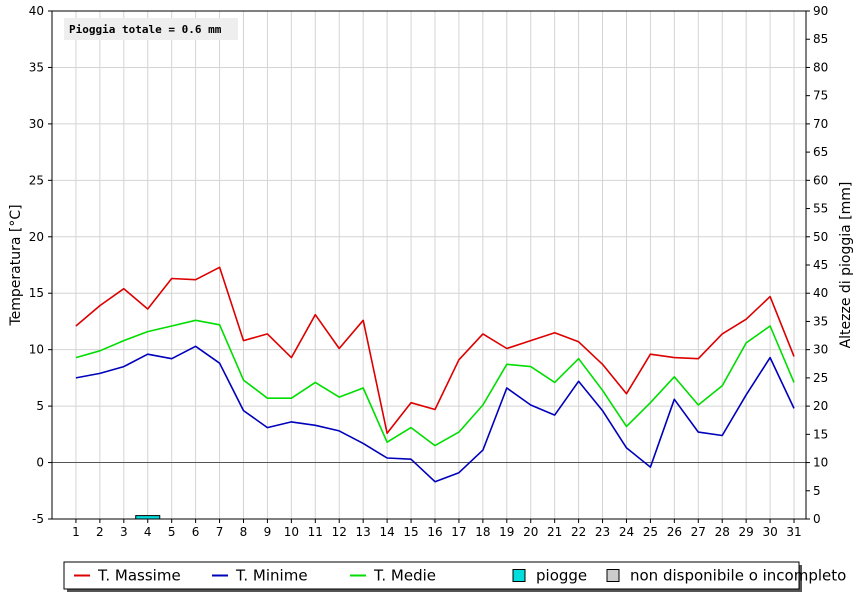  What do you see at coordinates (404, 576) in the screenshot?
I see `legend-label-t-medie: T. Medie` at bounding box center [404, 576].